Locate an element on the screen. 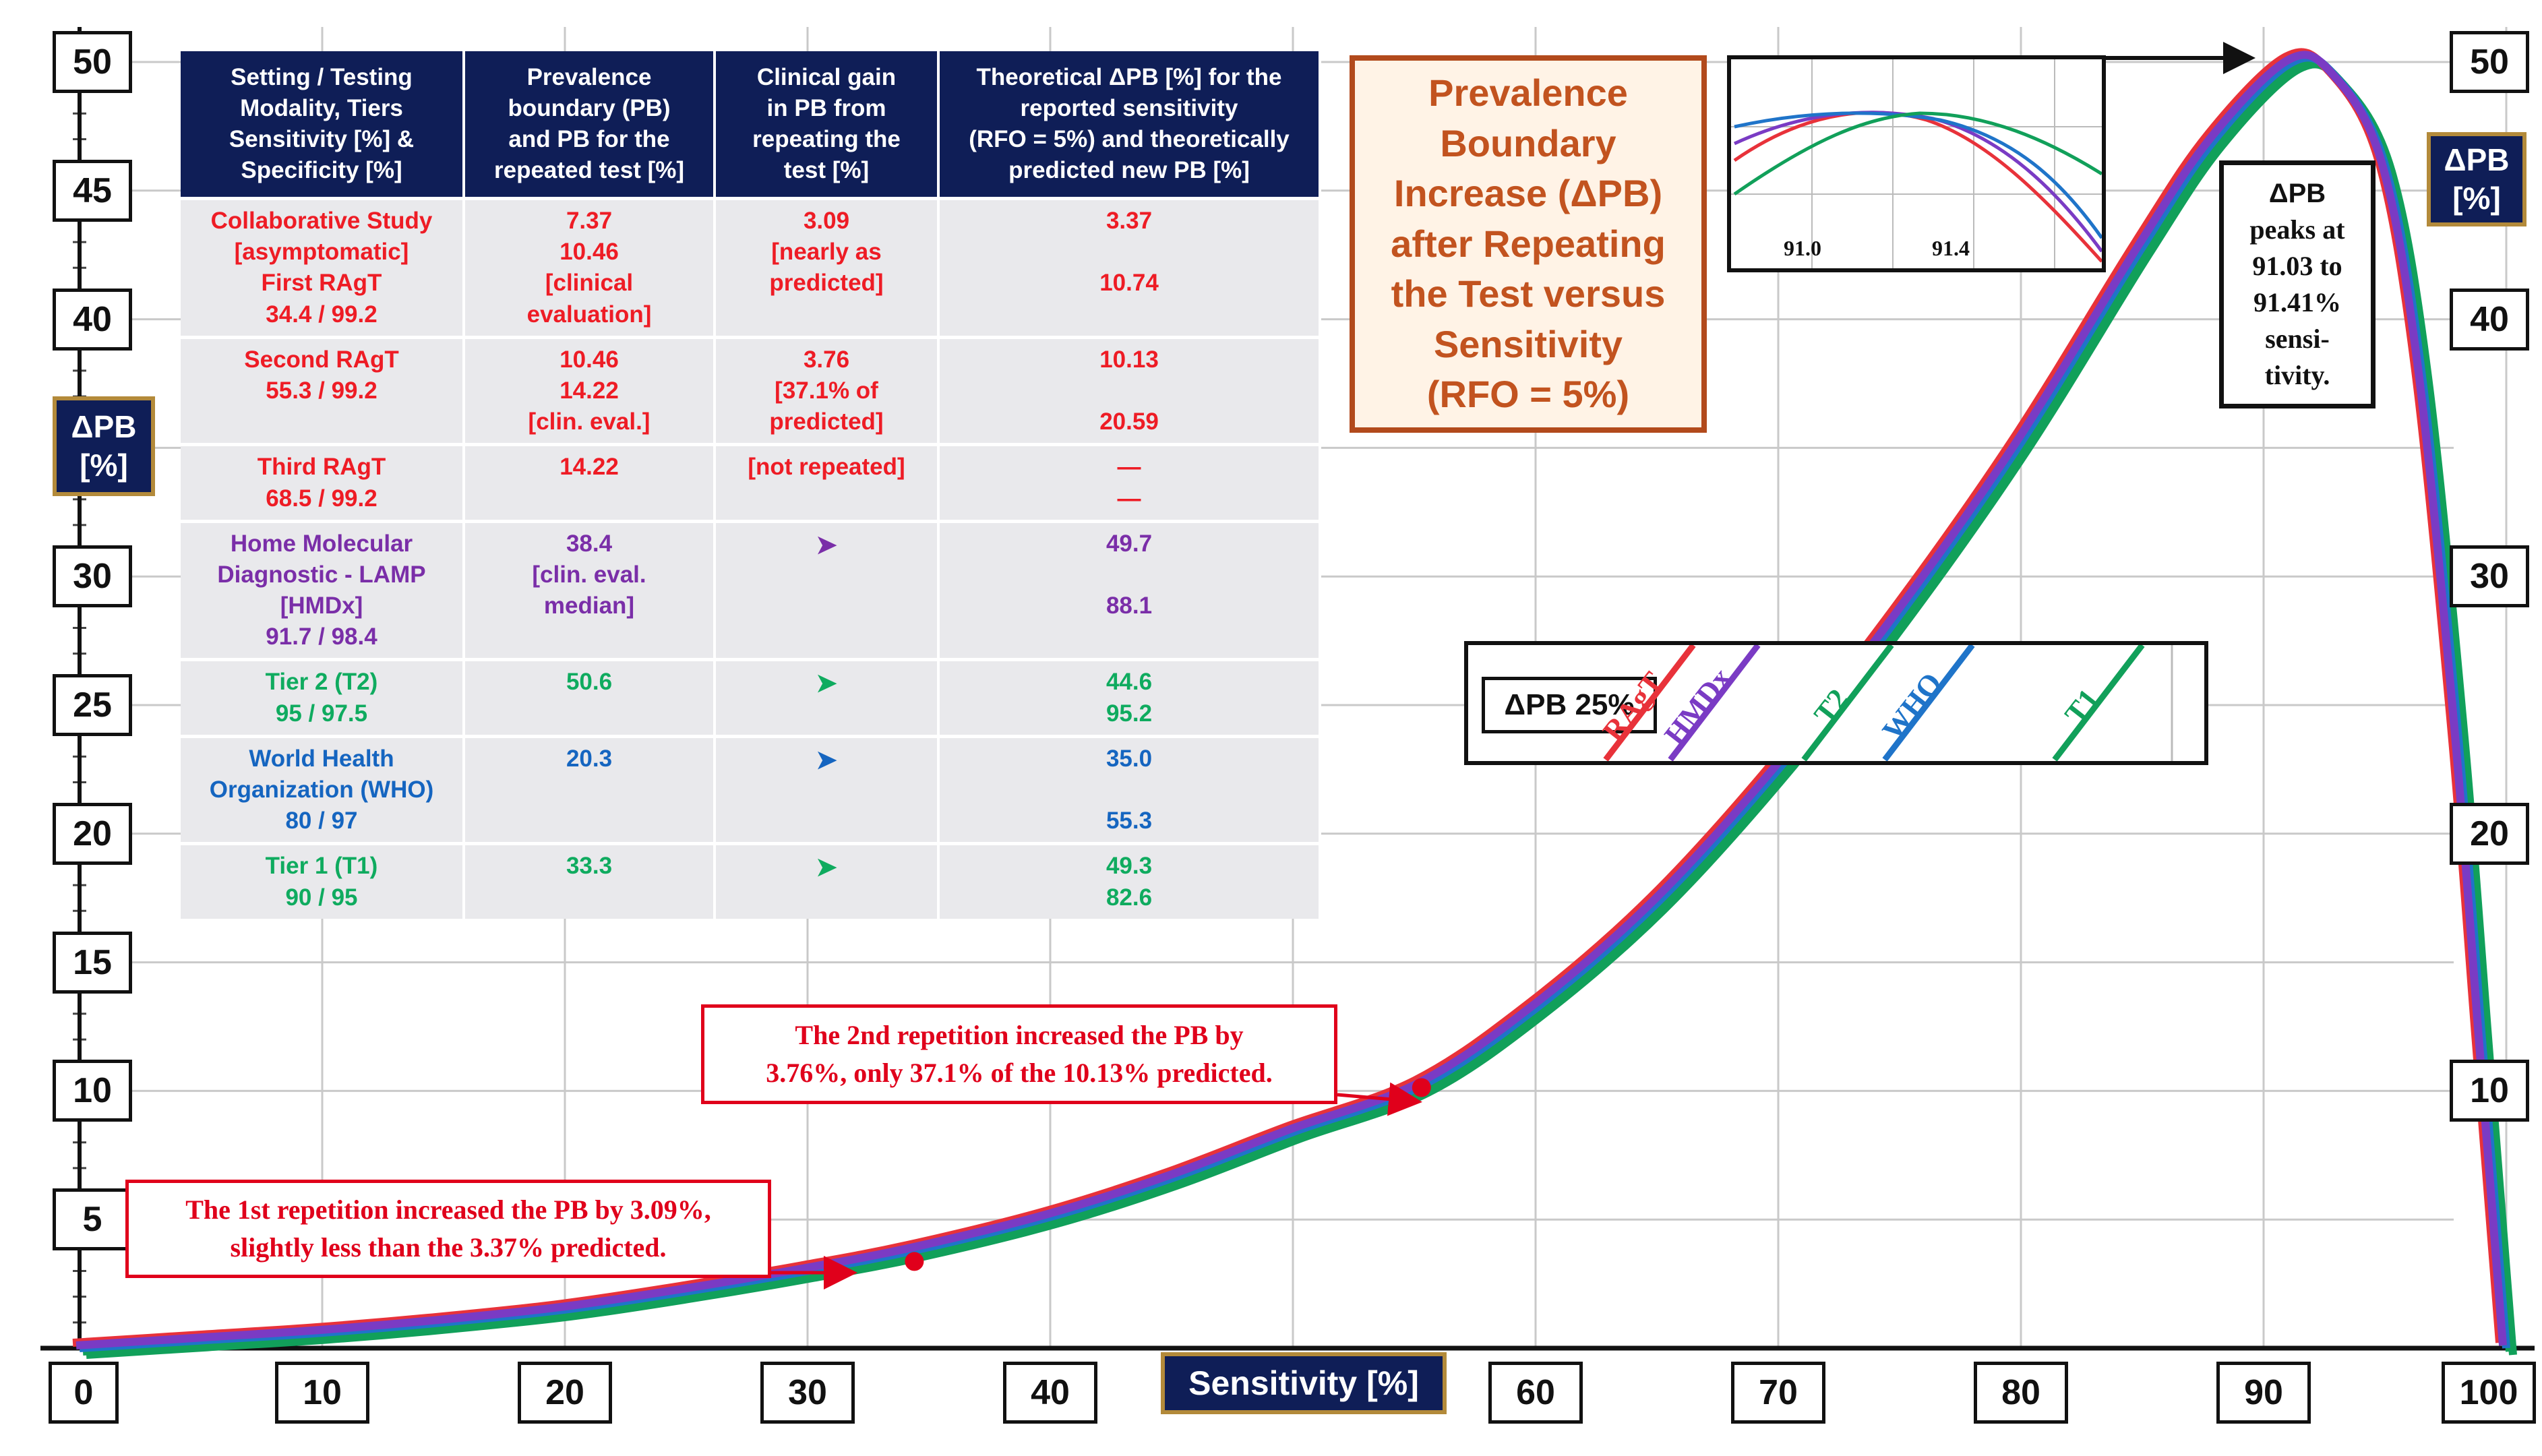  inset-curve-who is located at coordinates (1918, 175).